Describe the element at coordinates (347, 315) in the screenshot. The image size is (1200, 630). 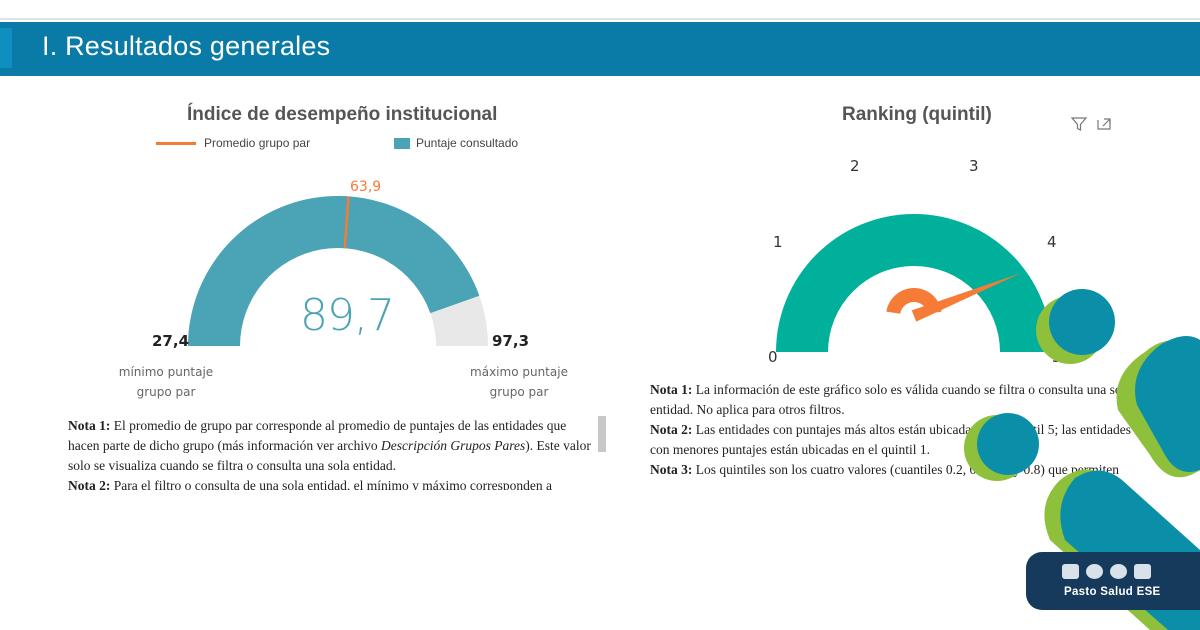
I see `gauge-value: 89,7` at that location.